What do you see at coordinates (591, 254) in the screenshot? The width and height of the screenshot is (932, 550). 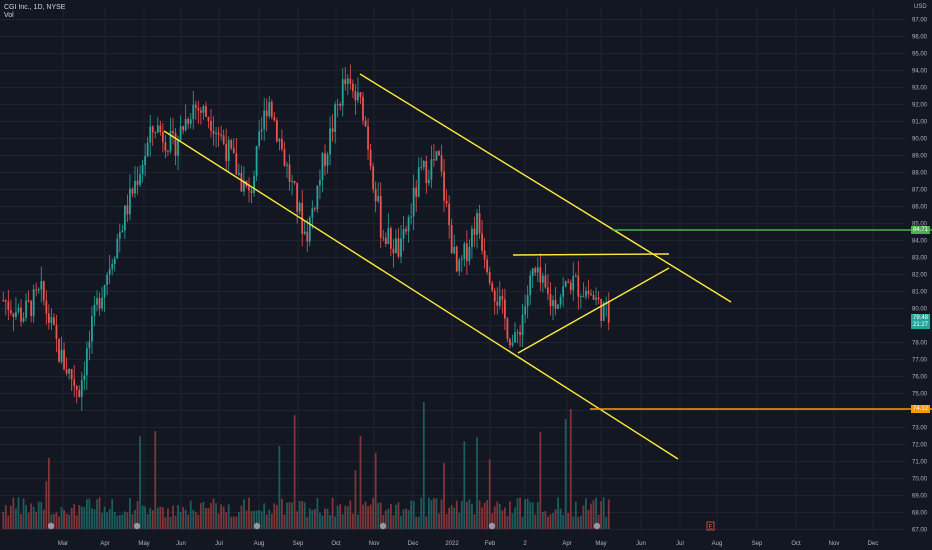 I see `triangle-top-line` at bounding box center [591, 254].